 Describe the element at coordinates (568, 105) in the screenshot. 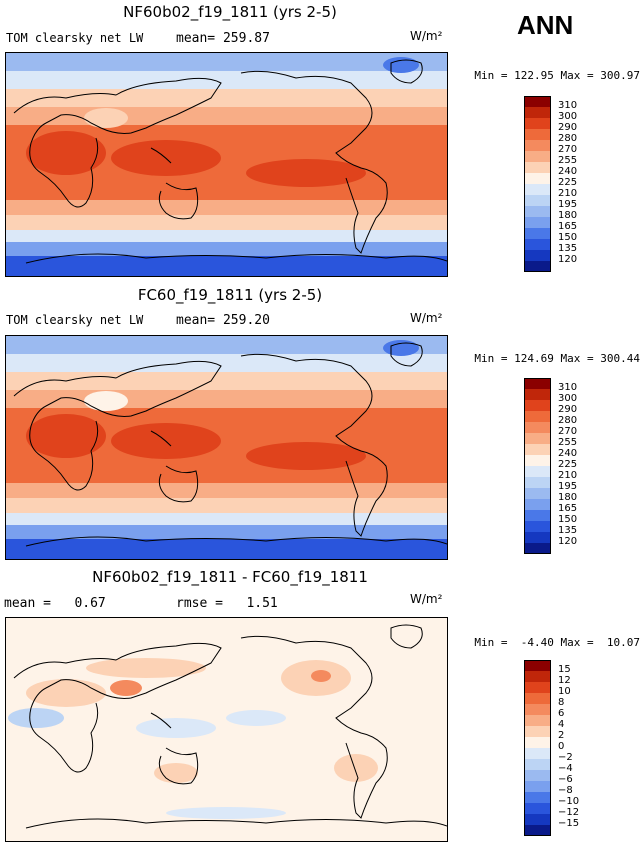

I see `panel-1-level-label: 310` at that location.